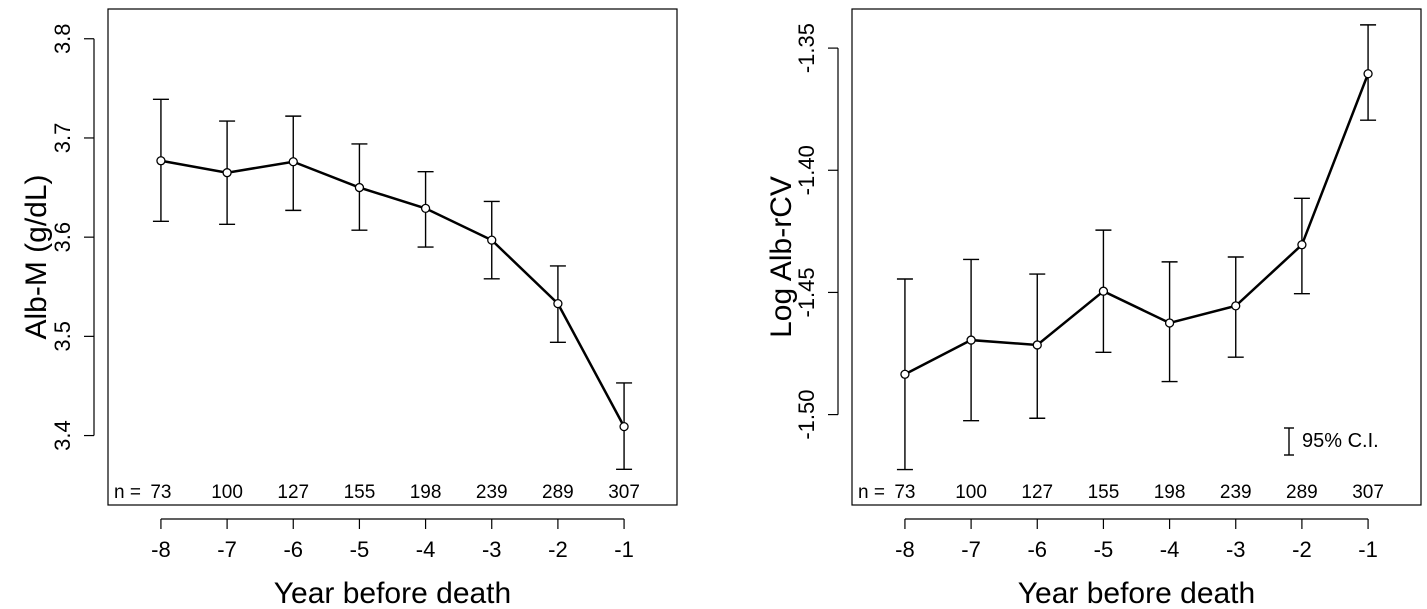 Image resolution: width=1427 pixels, height=609 pixels. Describe the element at coordinates (1340, 441) in the screenshot. I see `legend-label: 95% C.I.` at that location.